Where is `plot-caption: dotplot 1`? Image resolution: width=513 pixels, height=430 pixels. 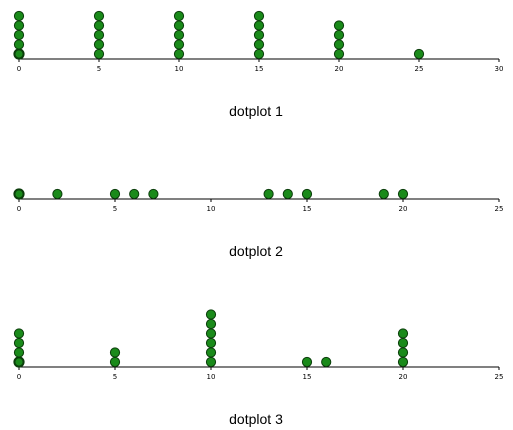
plot-caption: dotplot 1 is located at coordinates (256, 111).